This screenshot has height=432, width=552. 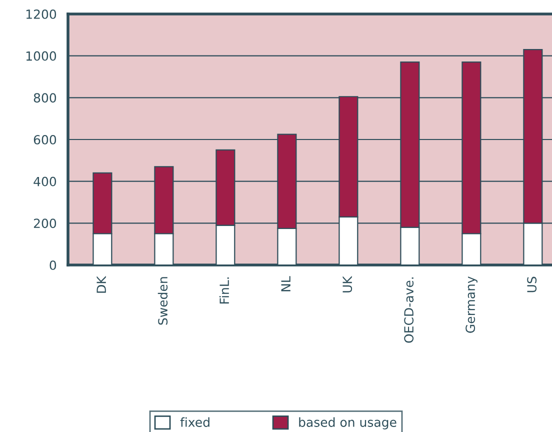 I want to click on x-tick-label: Germany, so click(x=472, y=304).